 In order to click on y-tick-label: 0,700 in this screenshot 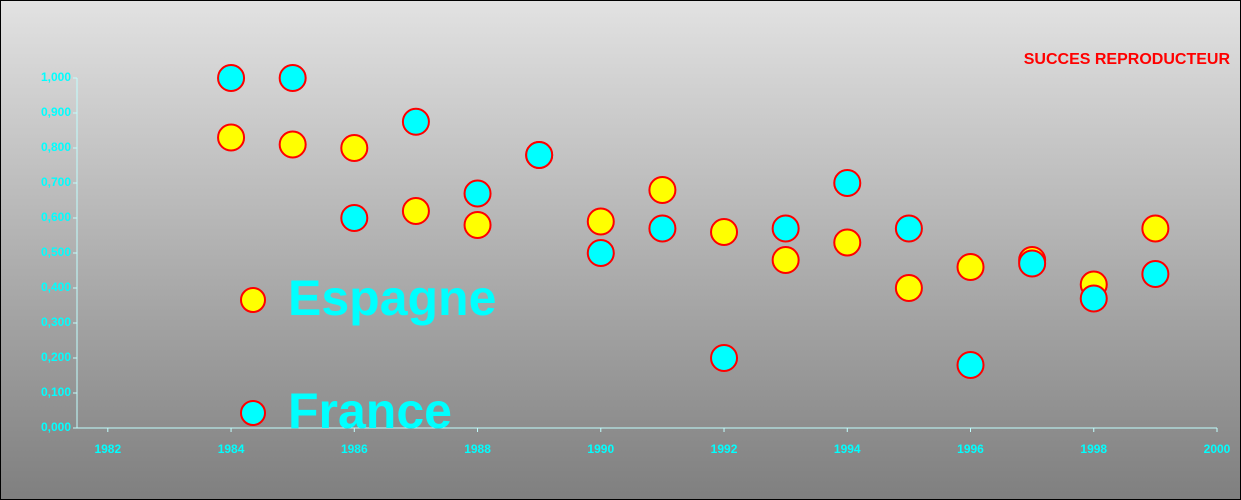, I will do `click(56, 182)`.